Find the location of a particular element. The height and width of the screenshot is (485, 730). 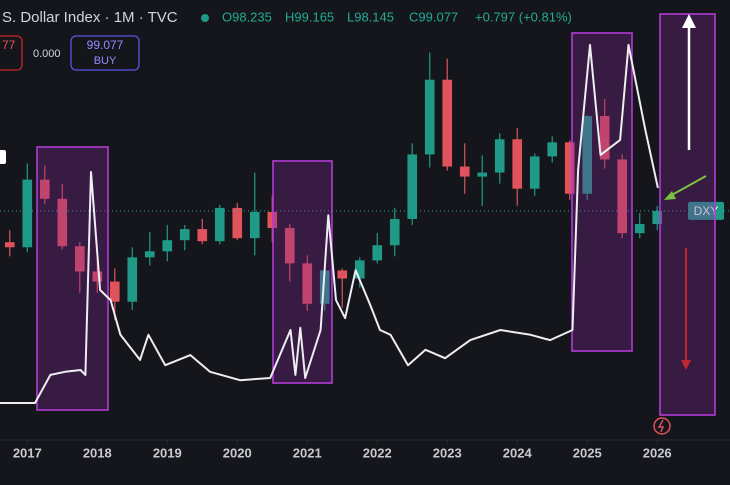

x-tick-label: 2026 is located at coordinates (657, 452).